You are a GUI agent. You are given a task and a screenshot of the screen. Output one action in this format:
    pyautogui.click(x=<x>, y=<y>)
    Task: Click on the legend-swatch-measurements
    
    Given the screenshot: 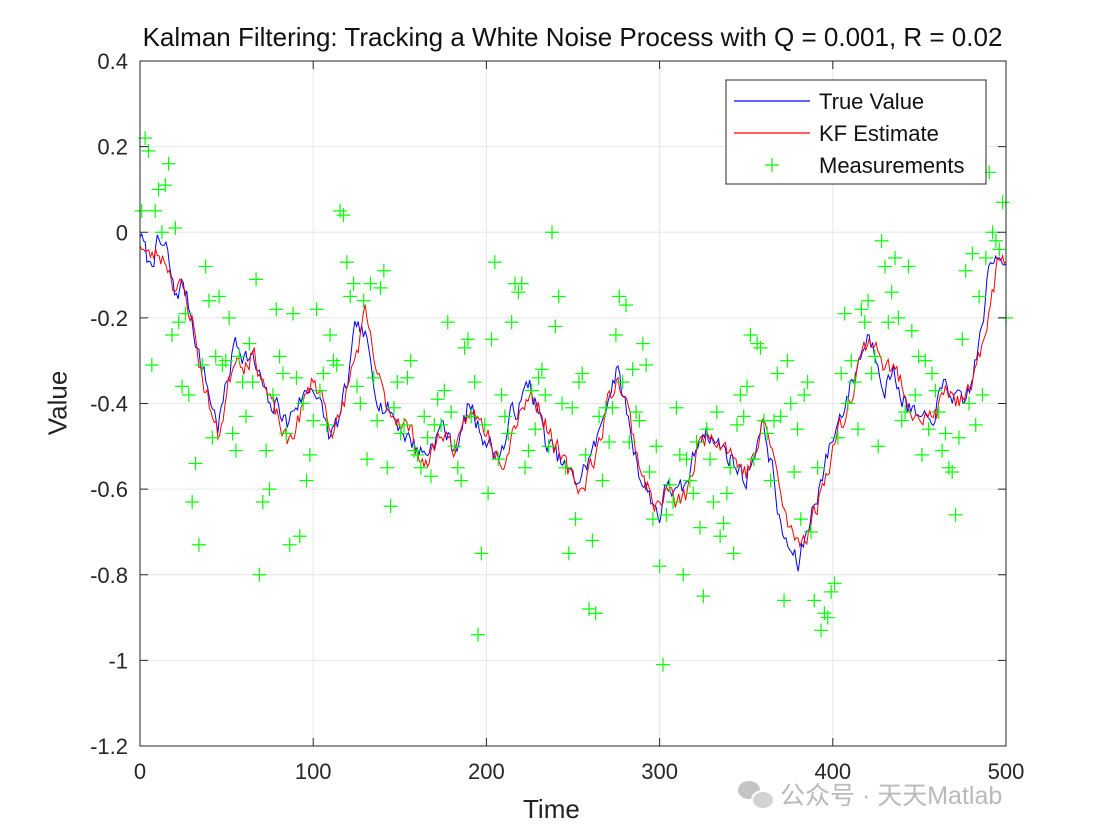 What is the action you would take?
    pyautogui.click(x=772, y=165)
    